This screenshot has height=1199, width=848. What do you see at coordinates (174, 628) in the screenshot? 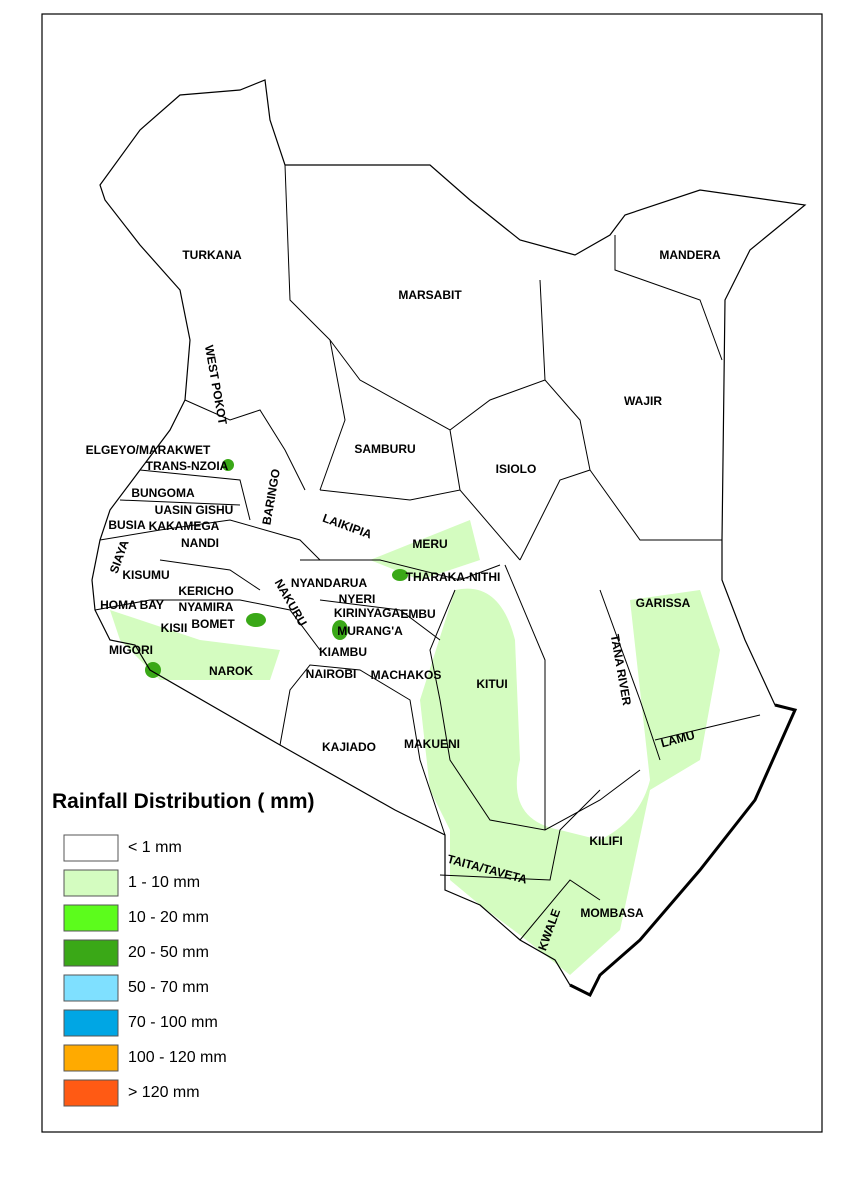
I see `county-label: KISII` at bounding box center [174, 628].